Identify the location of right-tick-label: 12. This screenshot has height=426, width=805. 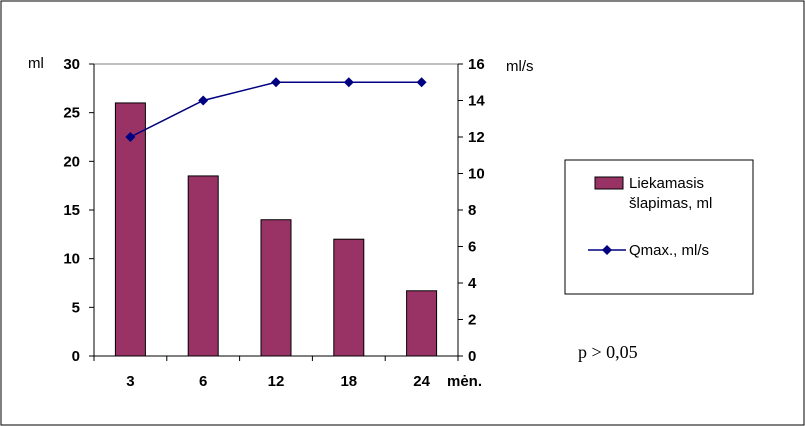
(476, 137).